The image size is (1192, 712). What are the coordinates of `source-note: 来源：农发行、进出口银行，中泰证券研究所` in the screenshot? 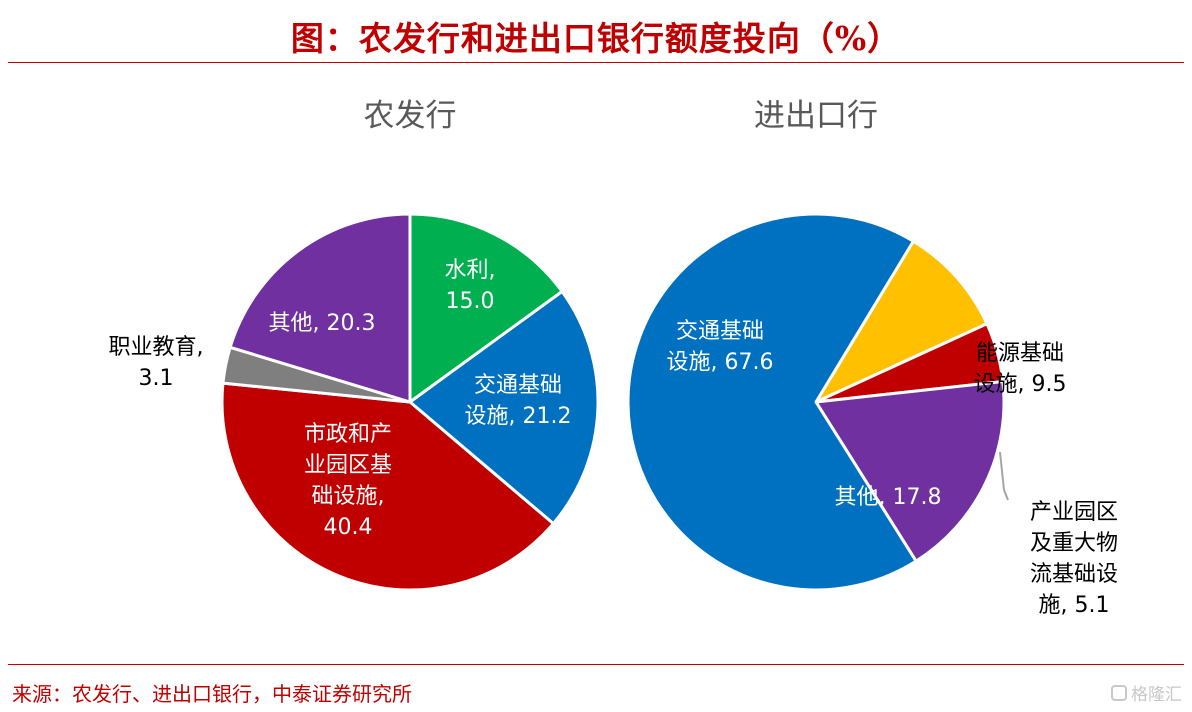 It's located at (212, 694).